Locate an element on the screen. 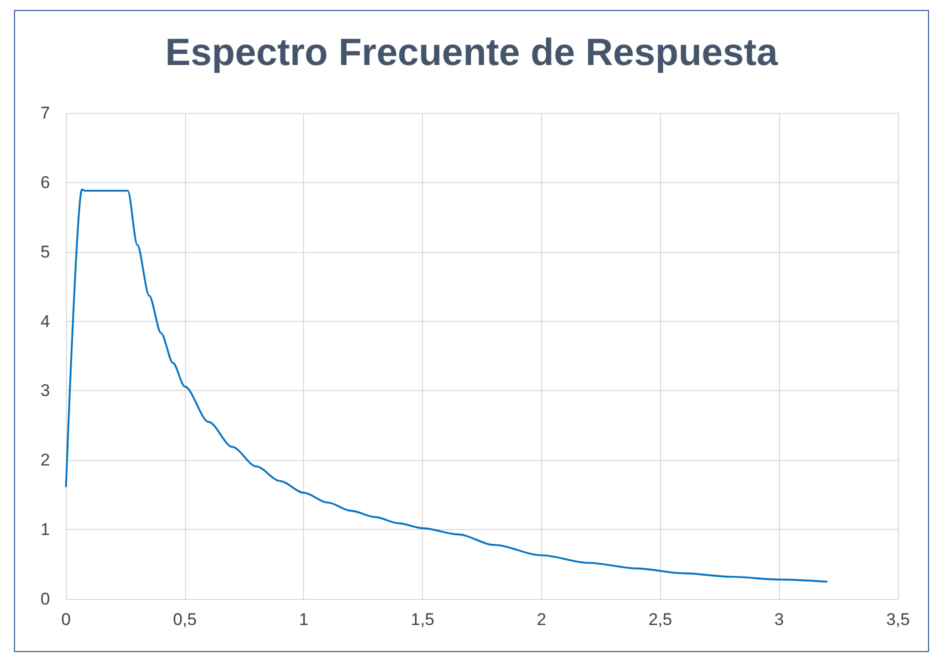 The image size is (931, 654). y-tick-label: 1 is located at coordinates (45, 530).